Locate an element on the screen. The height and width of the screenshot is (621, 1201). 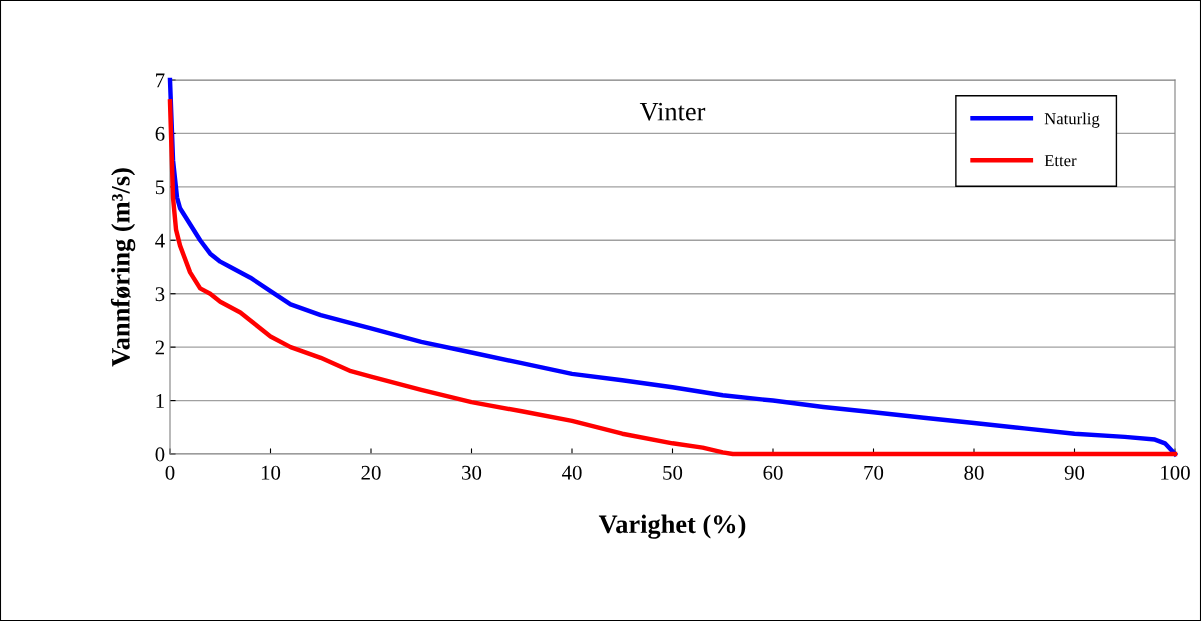
y-tick-label: 3 is located at coordinates (160, 294).